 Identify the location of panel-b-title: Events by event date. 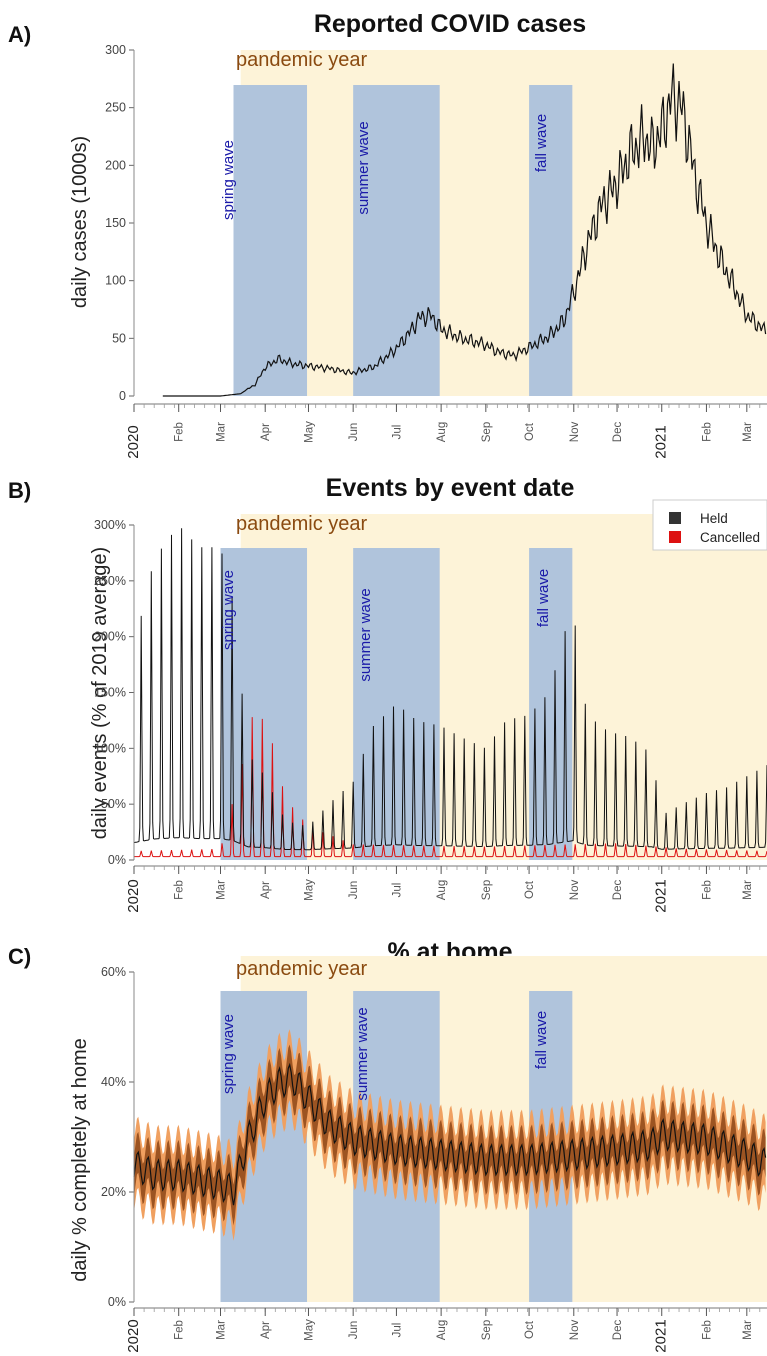
(450, 488).